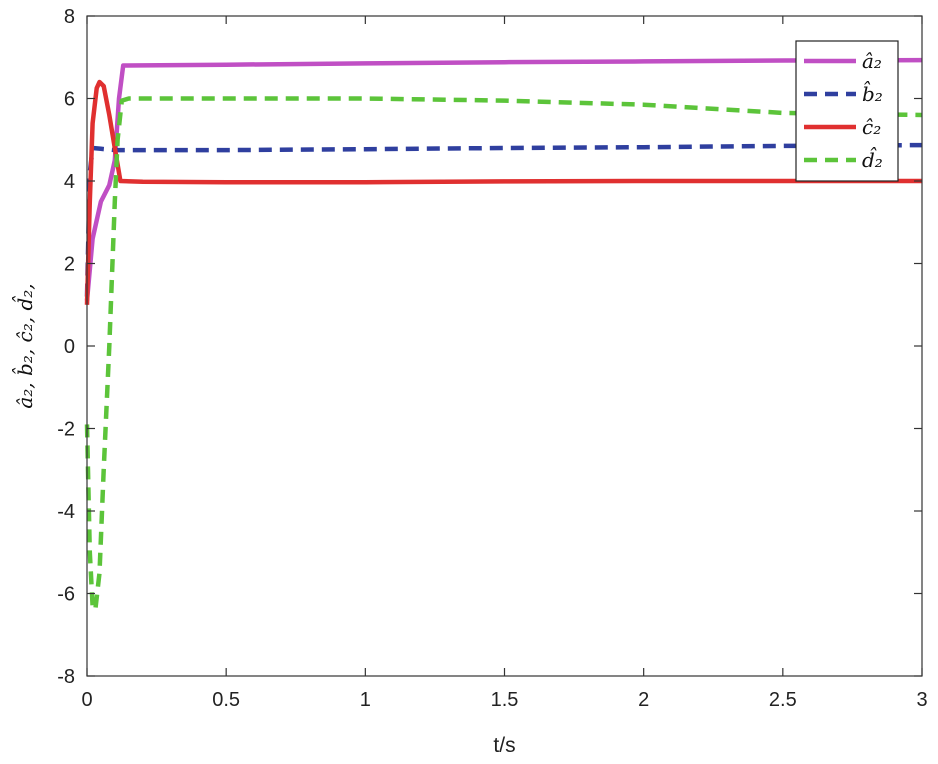  Describe the element at coordinates (504, 745) in the screenshot. I see `x-axis-label: t/s` at that location.